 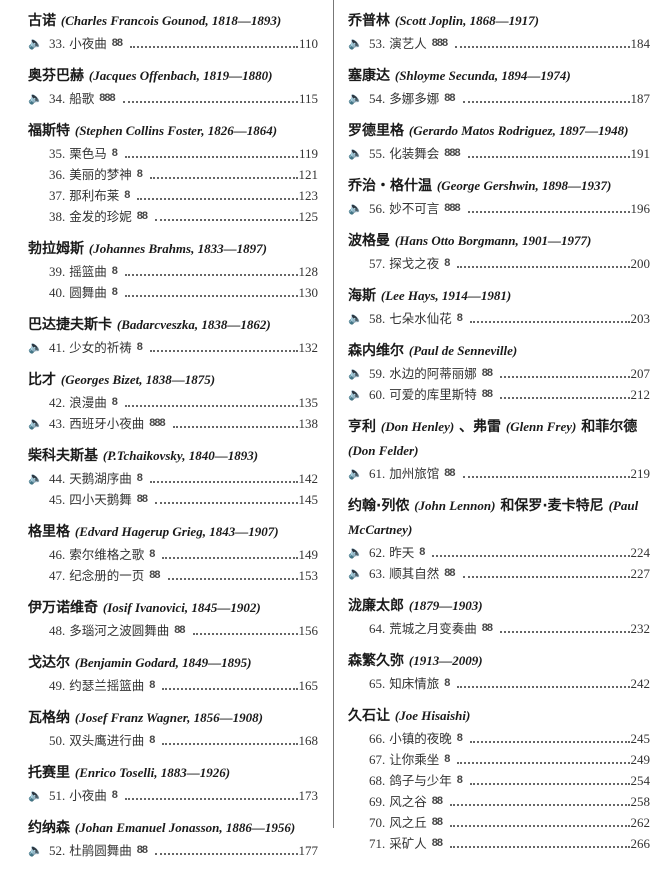 What do you see at coordinates (173, 43) in the screenshot?
I see `toc-entry: 🔈 33. 小夜曲 88 110` at bounding box center [173, 43].